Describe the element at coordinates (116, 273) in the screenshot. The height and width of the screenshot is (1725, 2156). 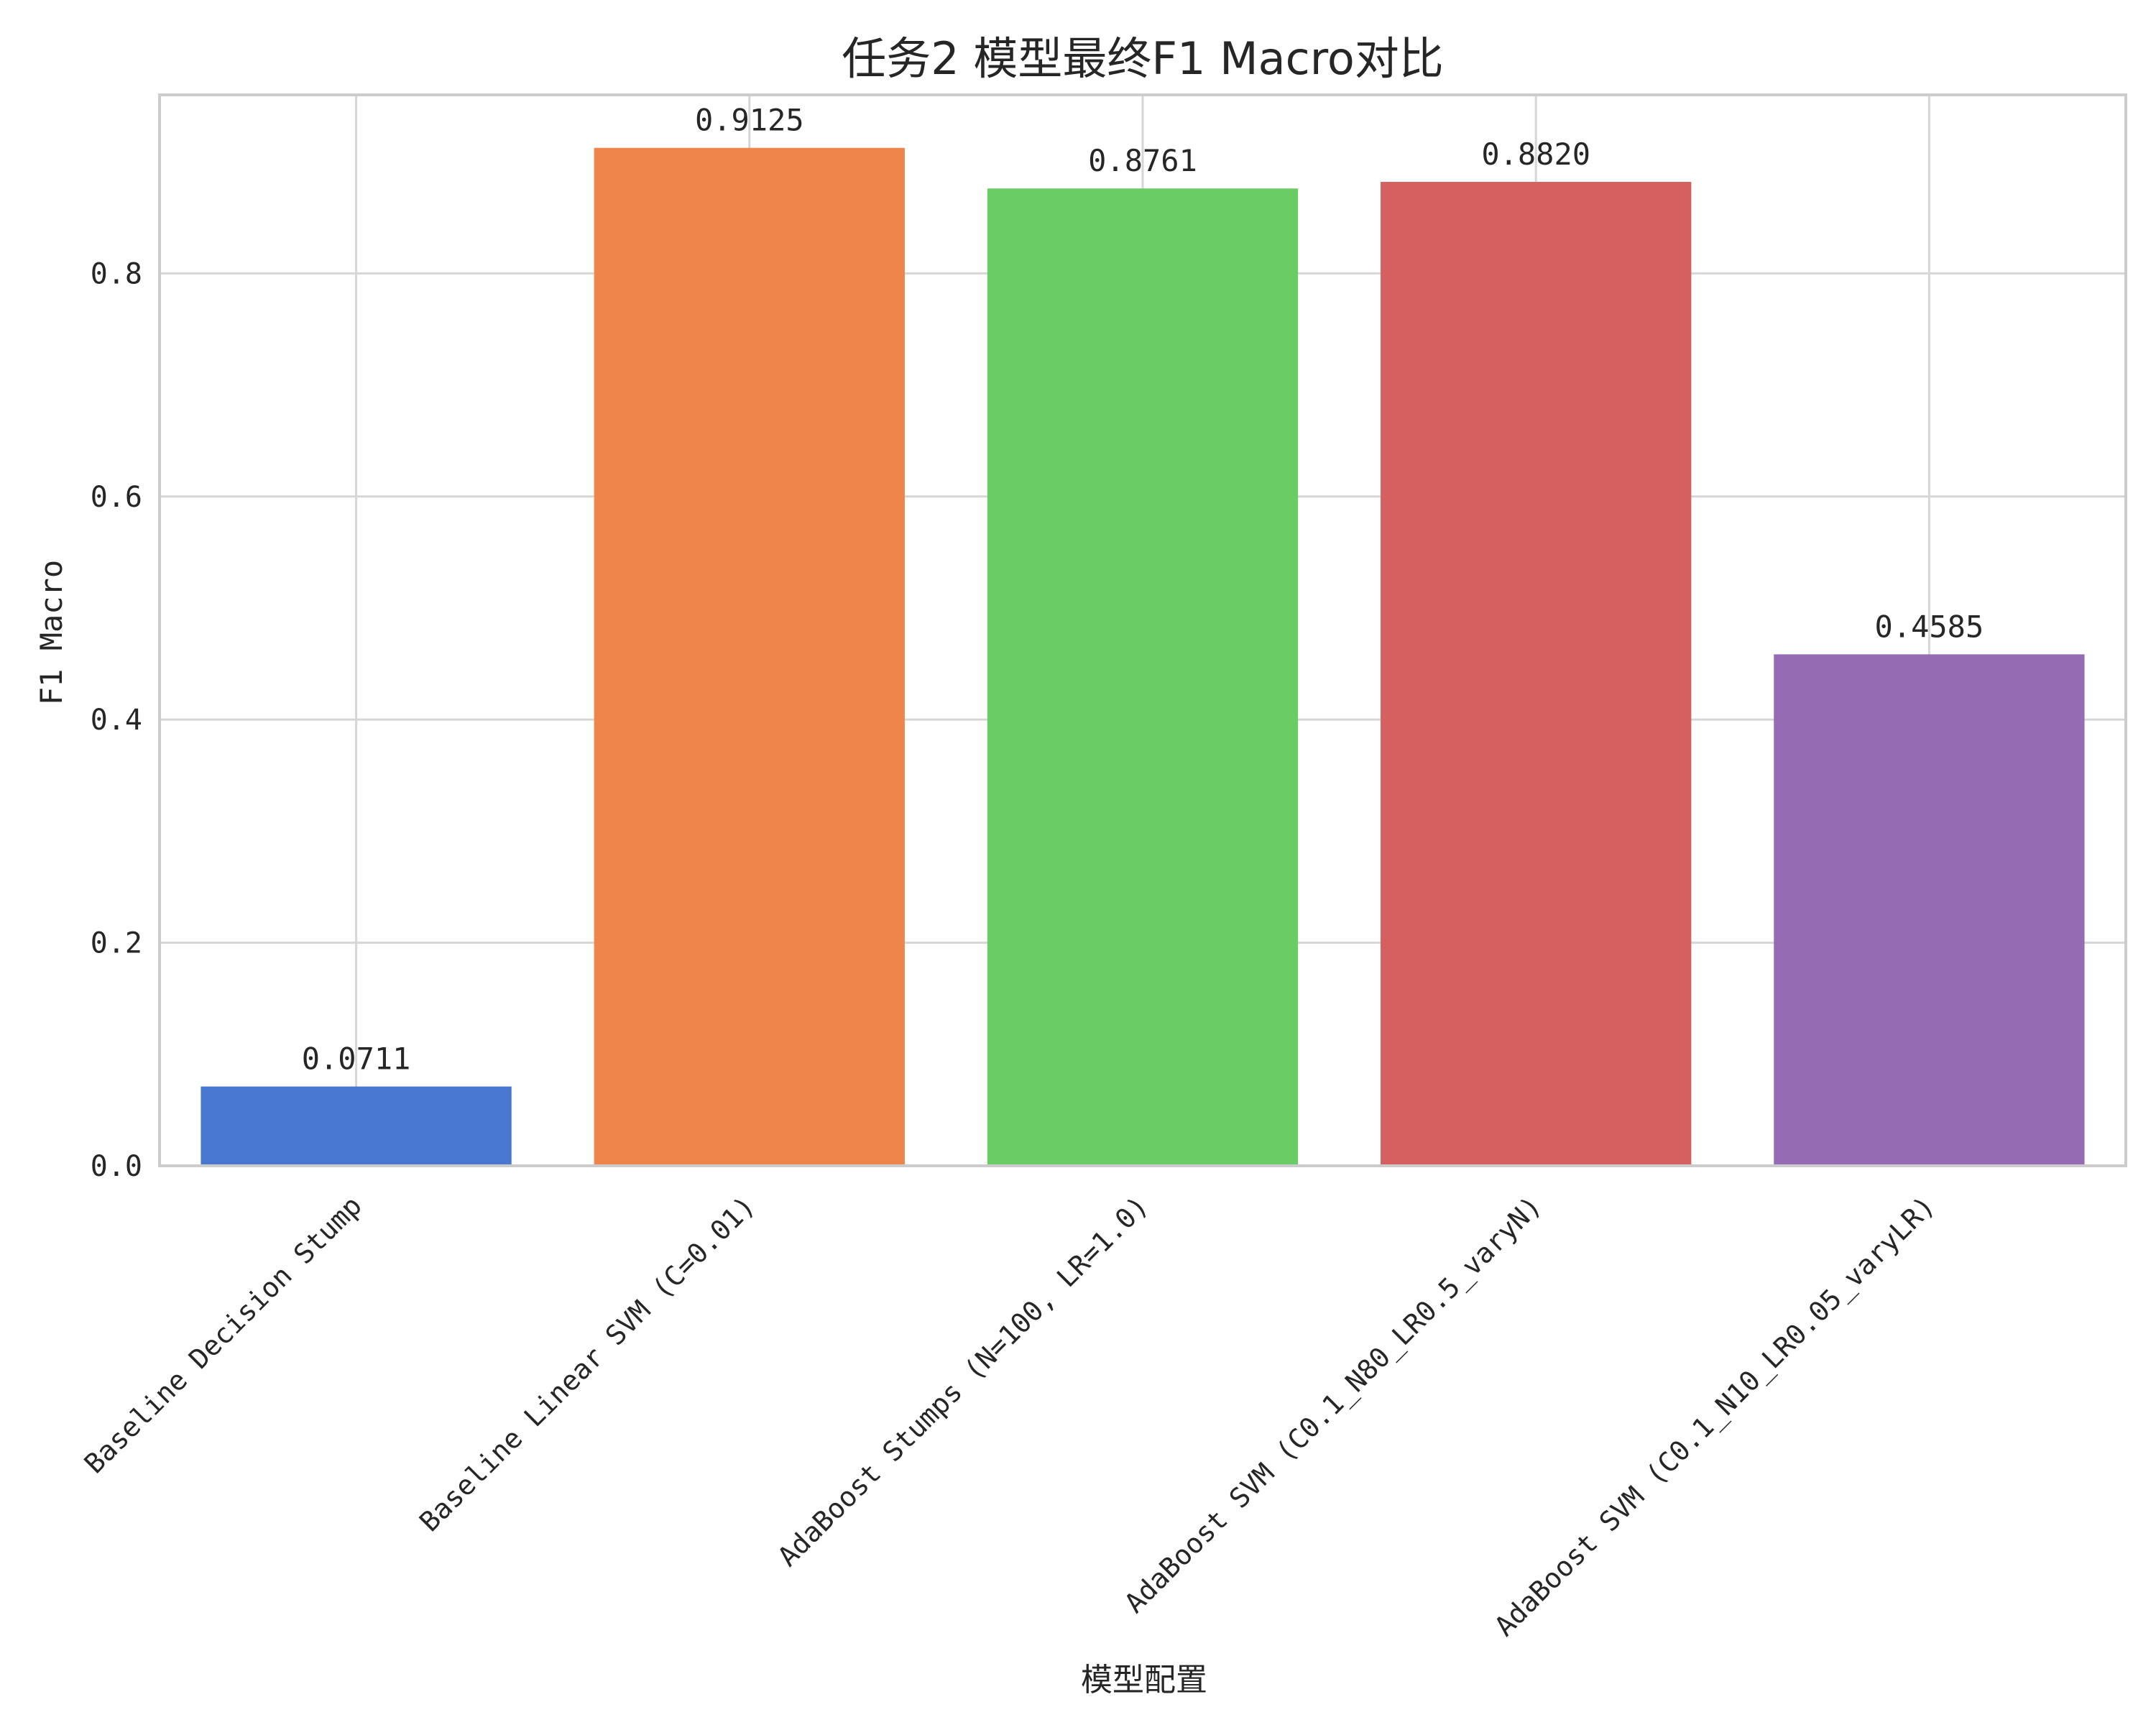
I see `y-tick-label: 0.8` at that location.